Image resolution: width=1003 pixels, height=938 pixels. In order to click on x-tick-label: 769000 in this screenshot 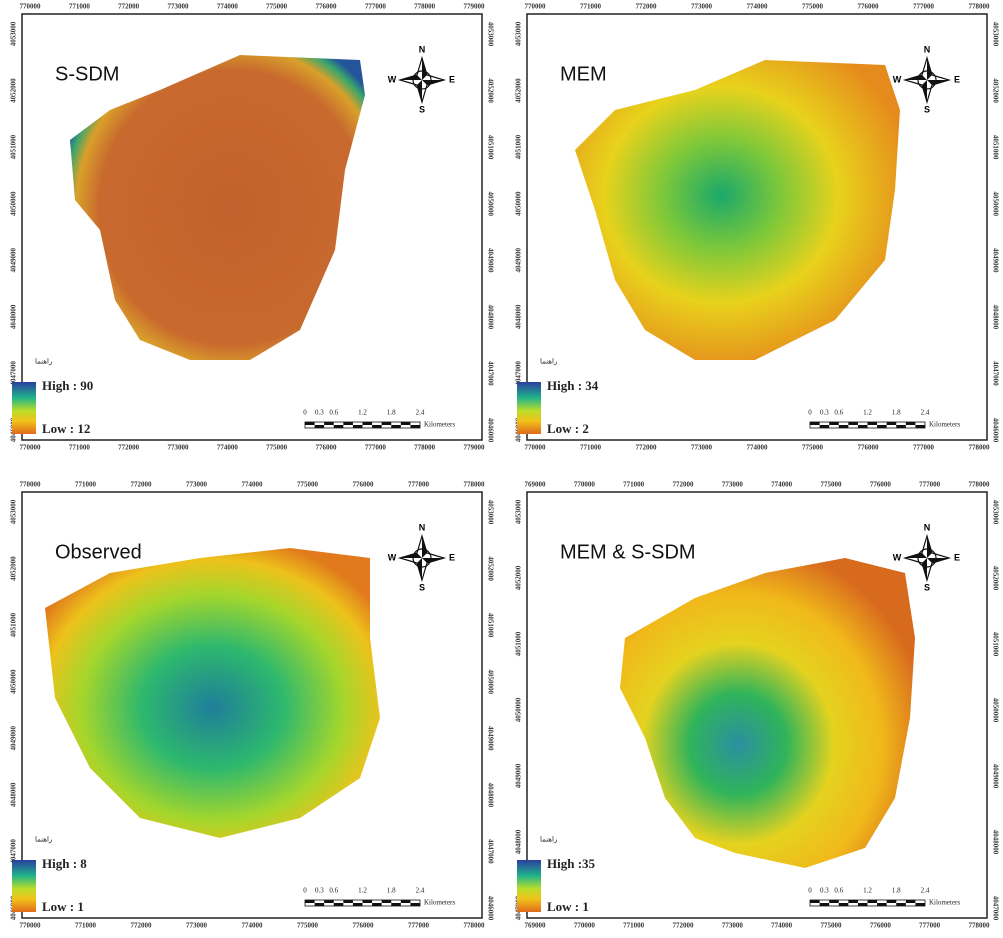, I will do `click(536, 926)`.